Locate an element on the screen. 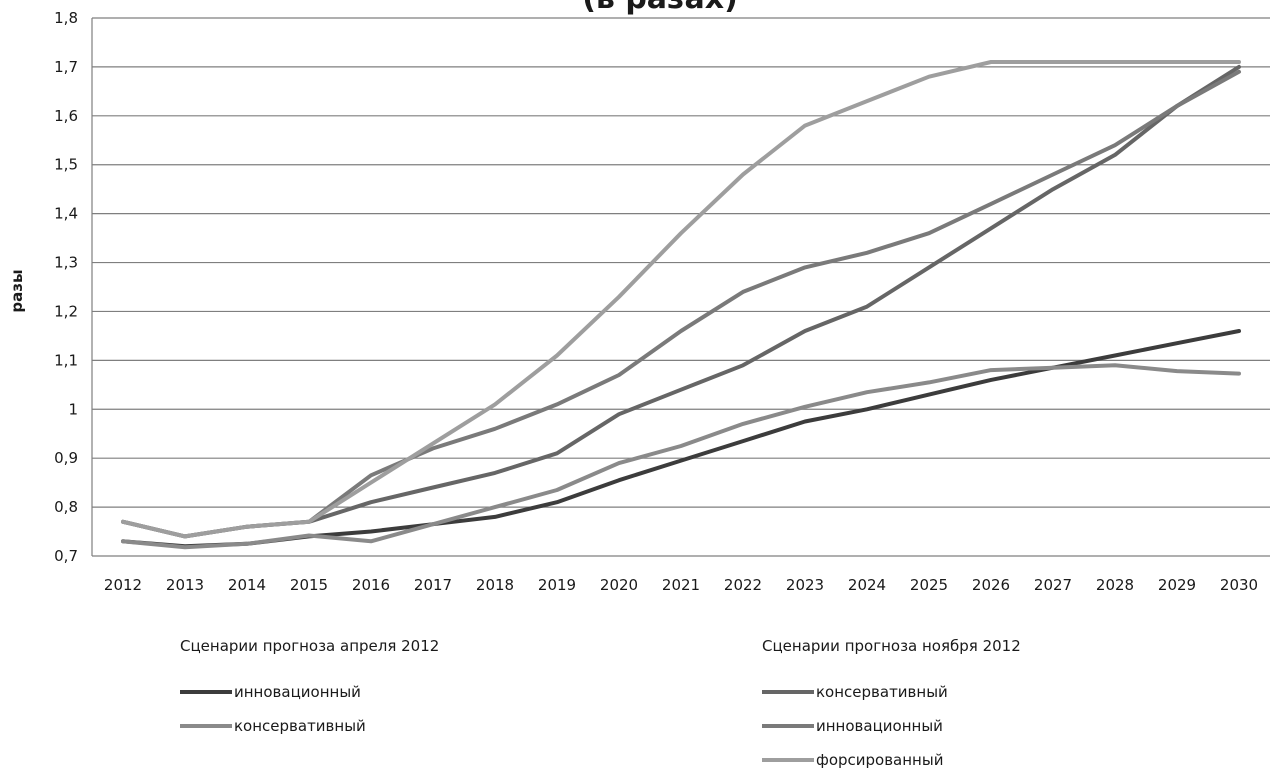 Image resolution: width=1275 pixels, height=777 pixels. y-tick-label: 1,2 is located at coordinates (66, 311).